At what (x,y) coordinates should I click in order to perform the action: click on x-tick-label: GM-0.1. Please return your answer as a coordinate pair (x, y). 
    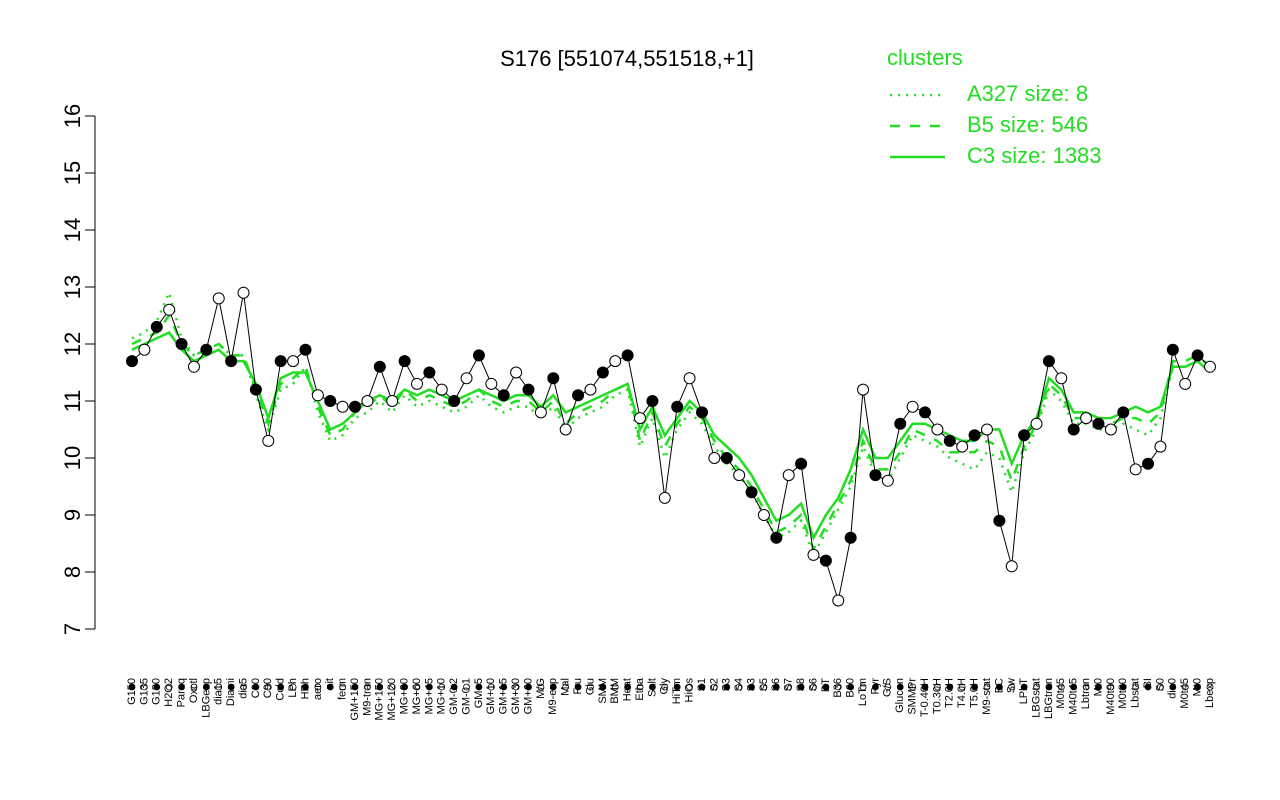
    Looking at the image, I should click on (466, 696).